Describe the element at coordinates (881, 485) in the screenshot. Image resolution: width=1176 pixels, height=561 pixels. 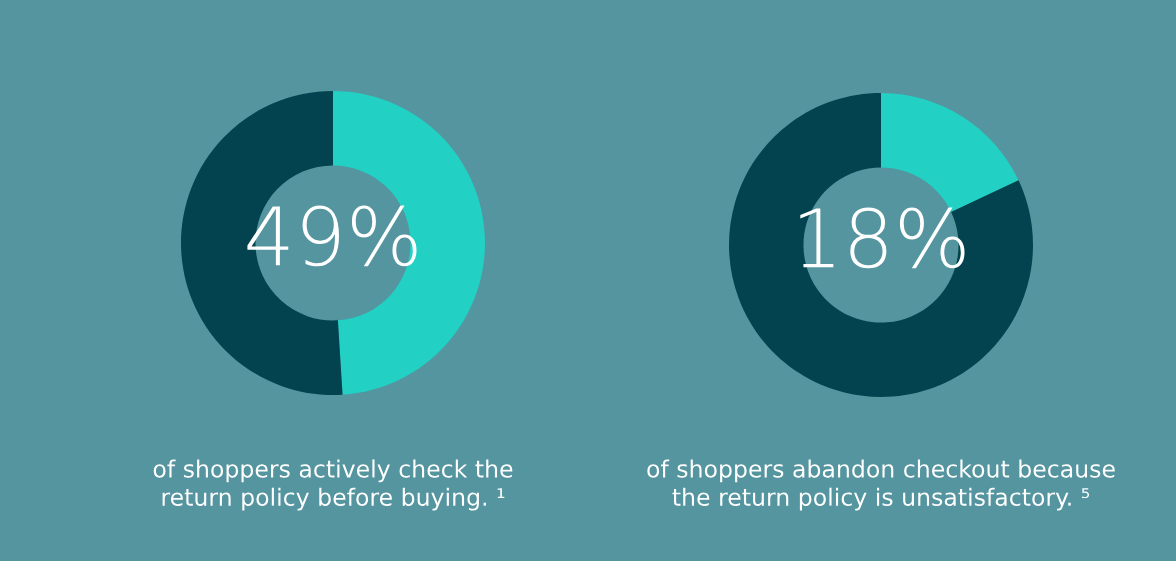
I see `text: of shoppers abandon checkout because the return policy is unsatisfactory. ⁵` at that location.